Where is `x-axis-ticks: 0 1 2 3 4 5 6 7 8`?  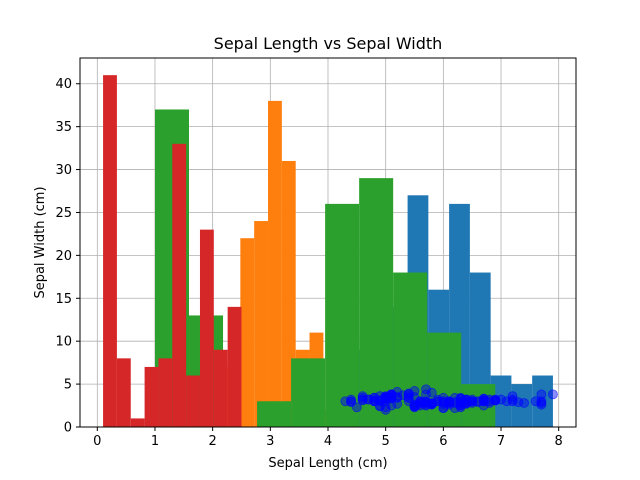 x-axis-ticks: 0 1 2 3 4 5 6 7 8 is located at coordinates (328, 438).